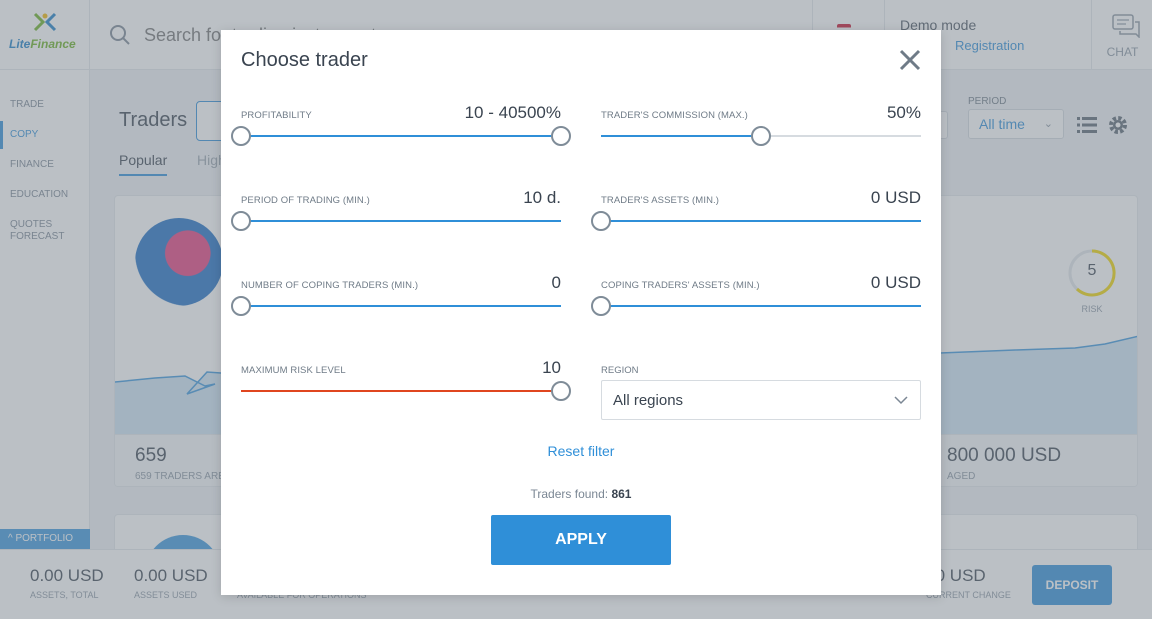 The width and height of the screenshot is (1152, 619). I want to click on filter-value: 0, so click(556, 282).